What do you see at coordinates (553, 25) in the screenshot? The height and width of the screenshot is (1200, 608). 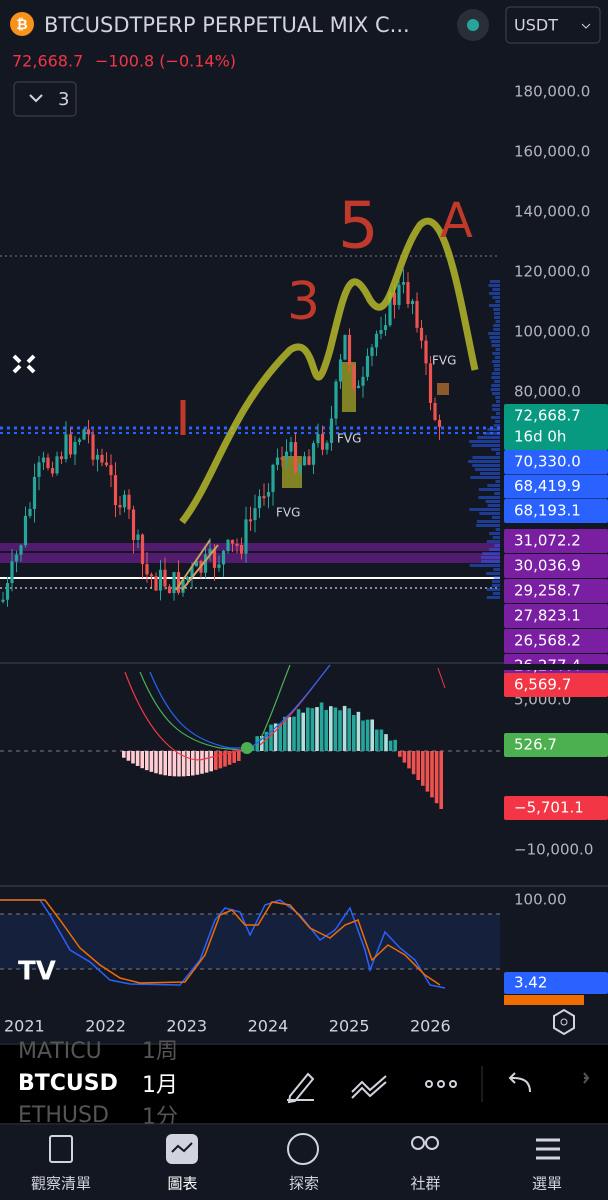 I see `currency-select` at bounding box center [553, 25].